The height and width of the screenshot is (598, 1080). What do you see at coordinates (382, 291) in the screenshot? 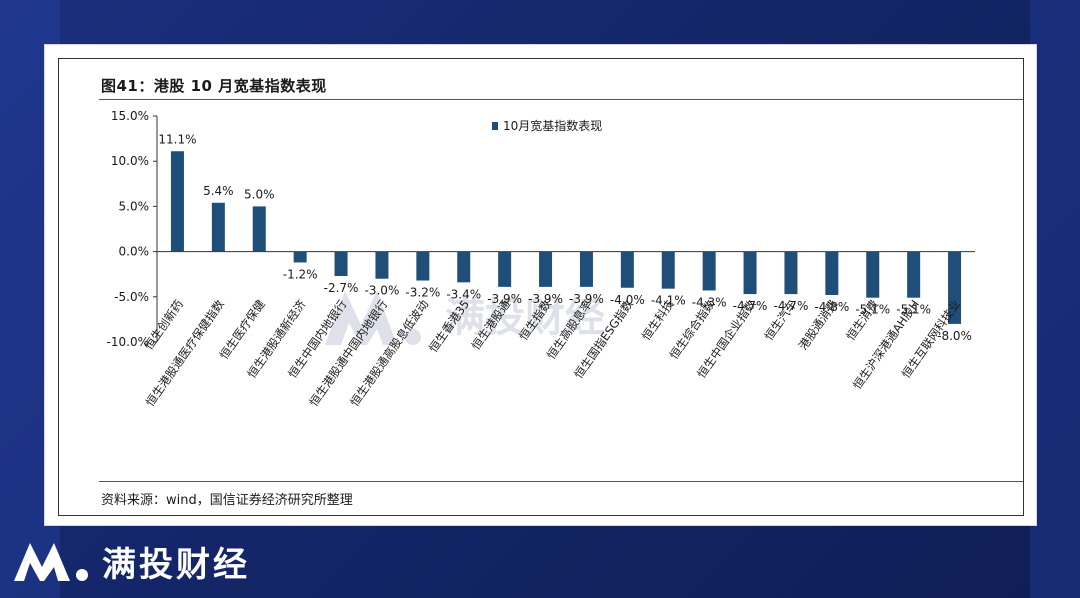
I see `data-label: -3.0%` at bounding box center [382, 291].